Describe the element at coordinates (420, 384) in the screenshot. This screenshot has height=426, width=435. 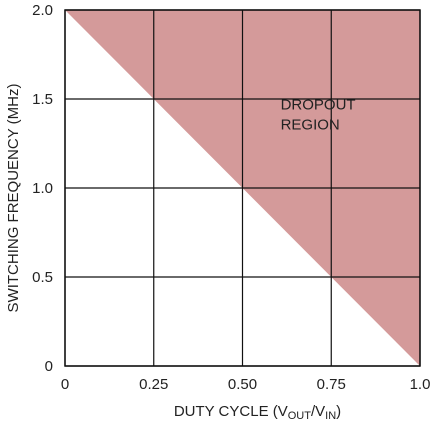
I see `x-tick-label-4: 1.0` at that location.